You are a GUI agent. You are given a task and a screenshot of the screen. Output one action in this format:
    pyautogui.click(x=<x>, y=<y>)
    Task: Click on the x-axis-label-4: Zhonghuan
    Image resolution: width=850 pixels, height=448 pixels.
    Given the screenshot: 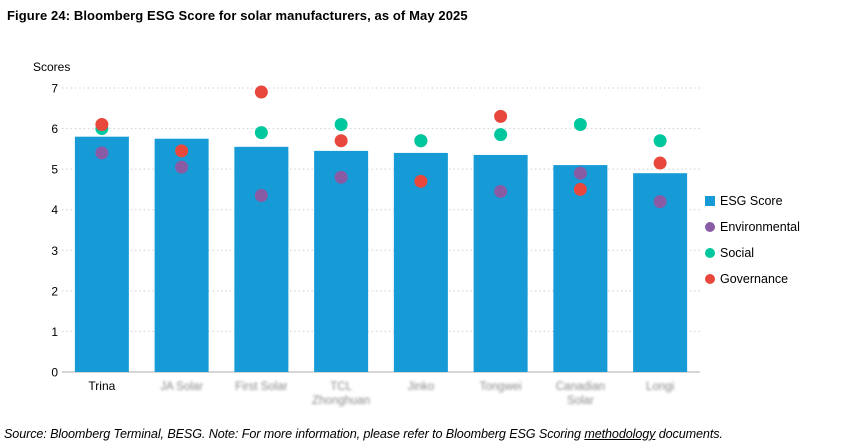 What is the action you would take?
    pyautogui.click(x=341, y=401)
    